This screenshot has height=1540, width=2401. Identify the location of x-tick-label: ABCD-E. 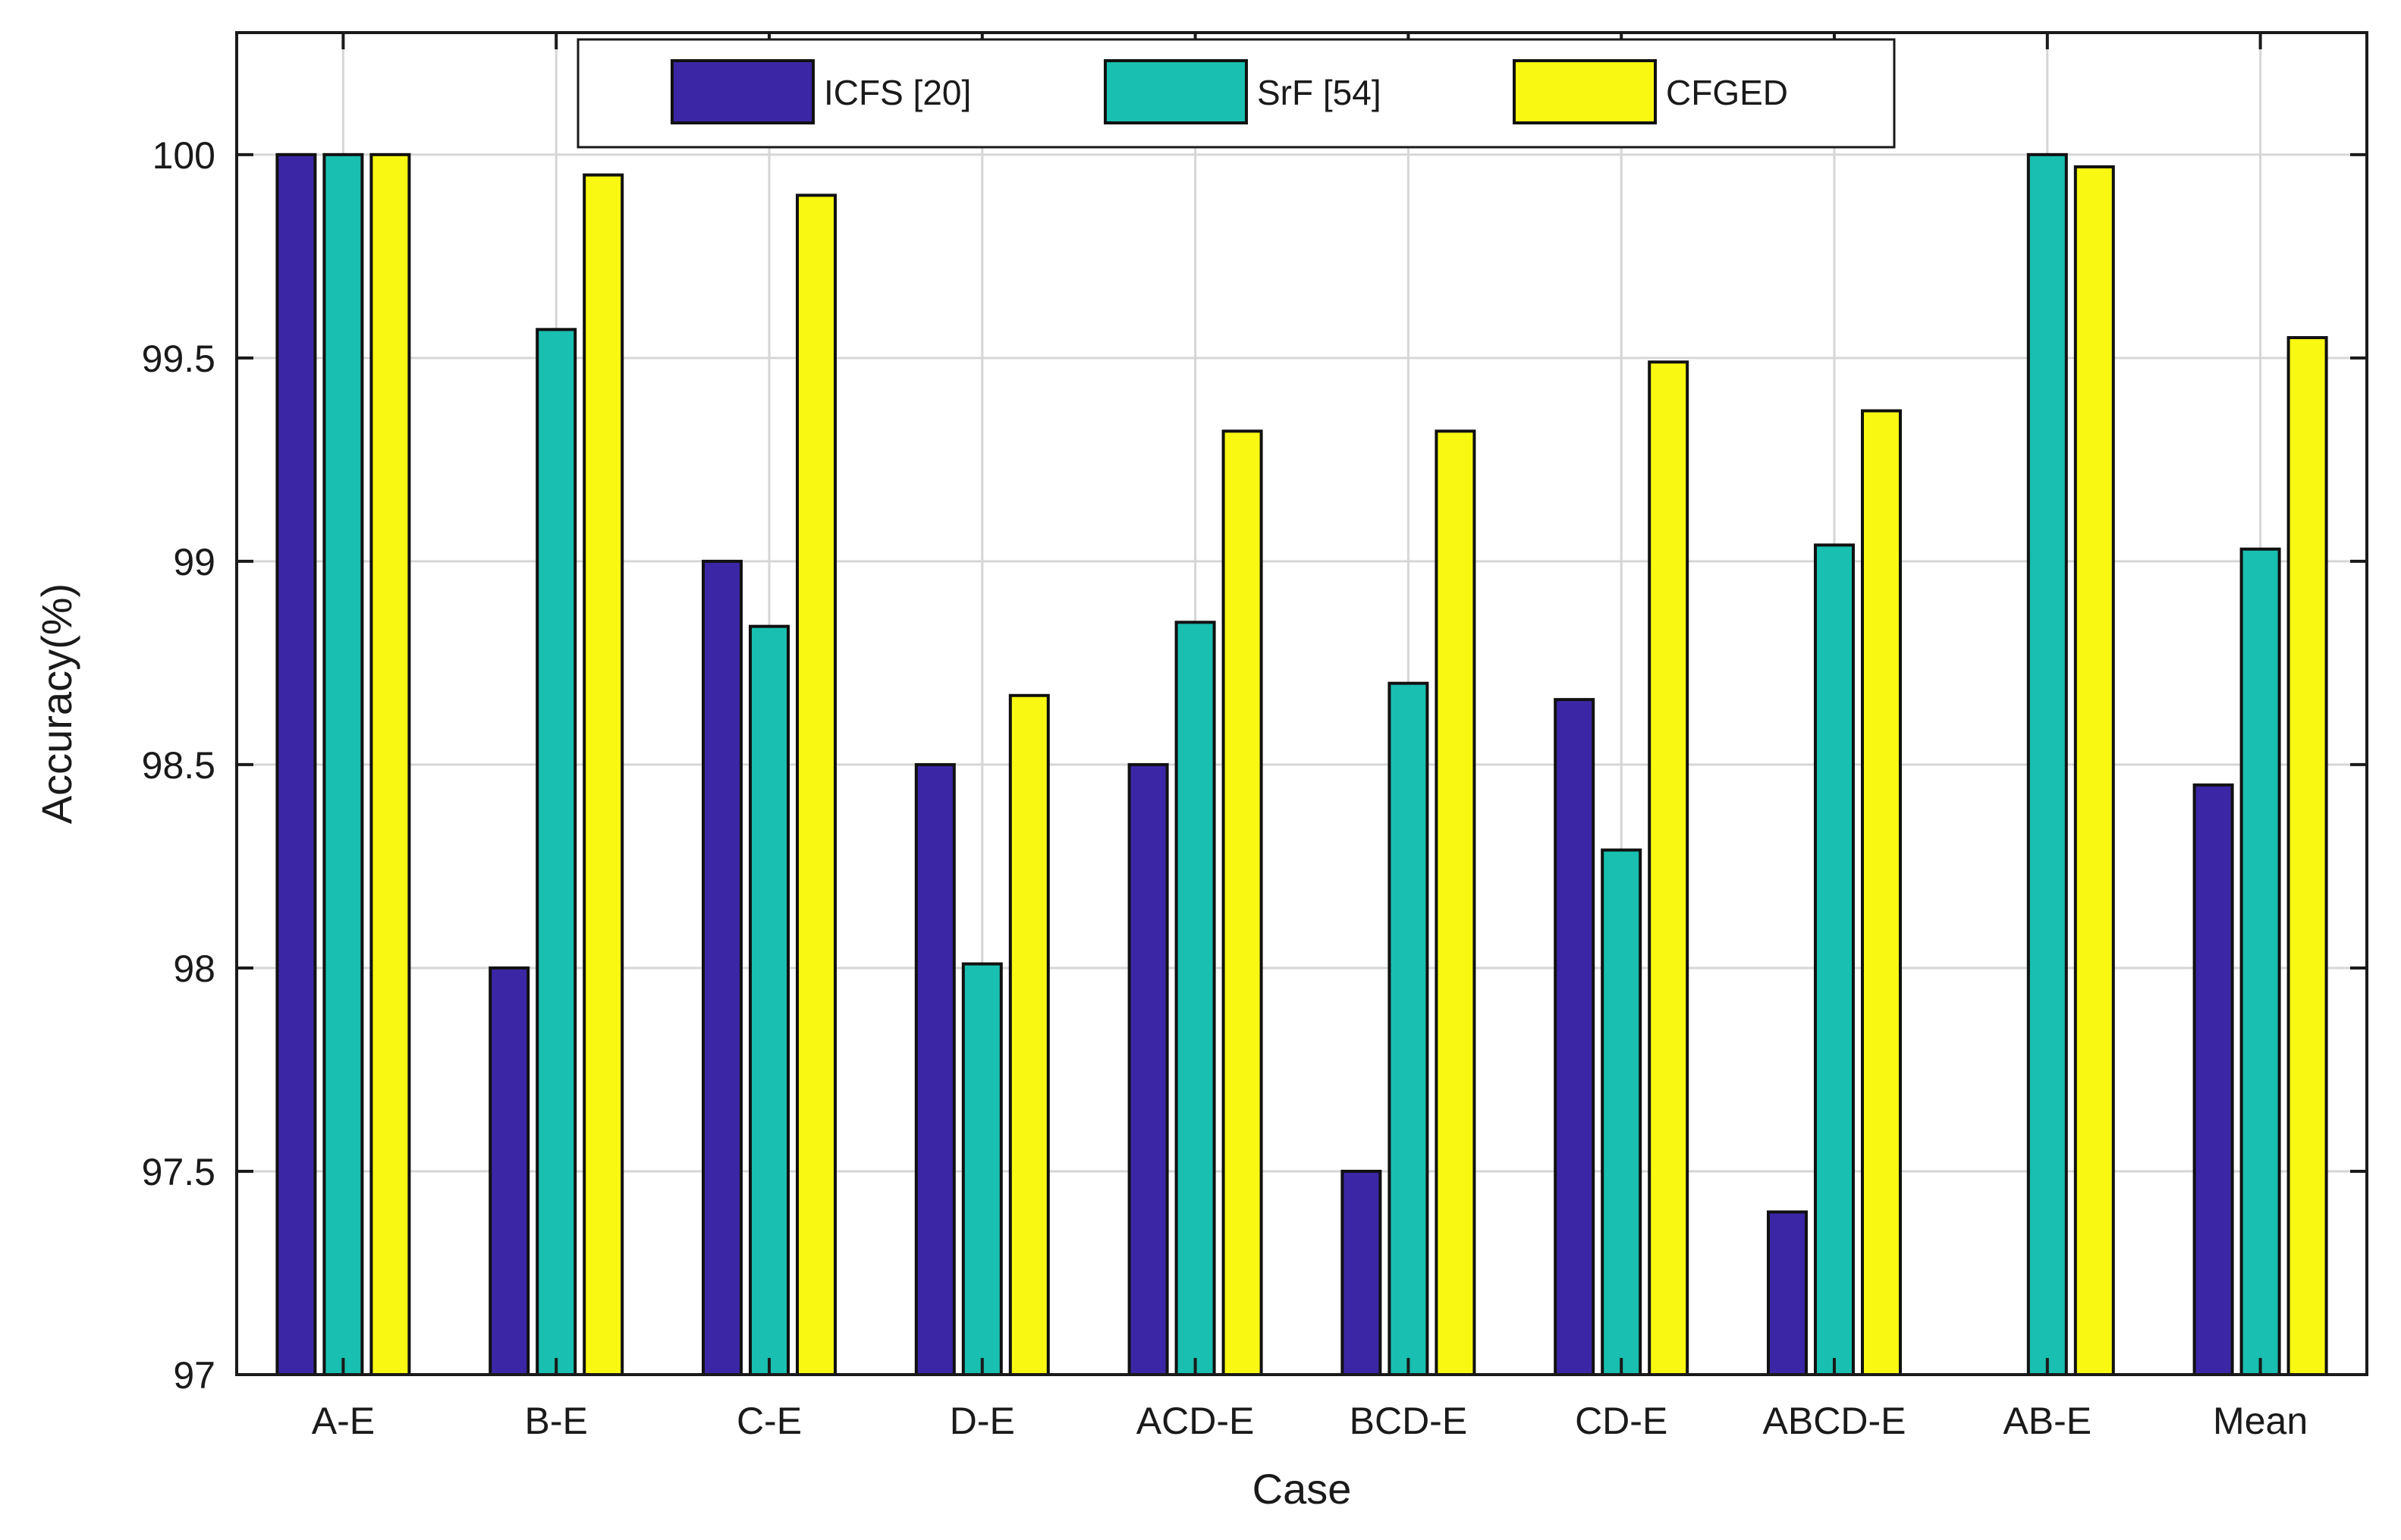
(1835, 1421).